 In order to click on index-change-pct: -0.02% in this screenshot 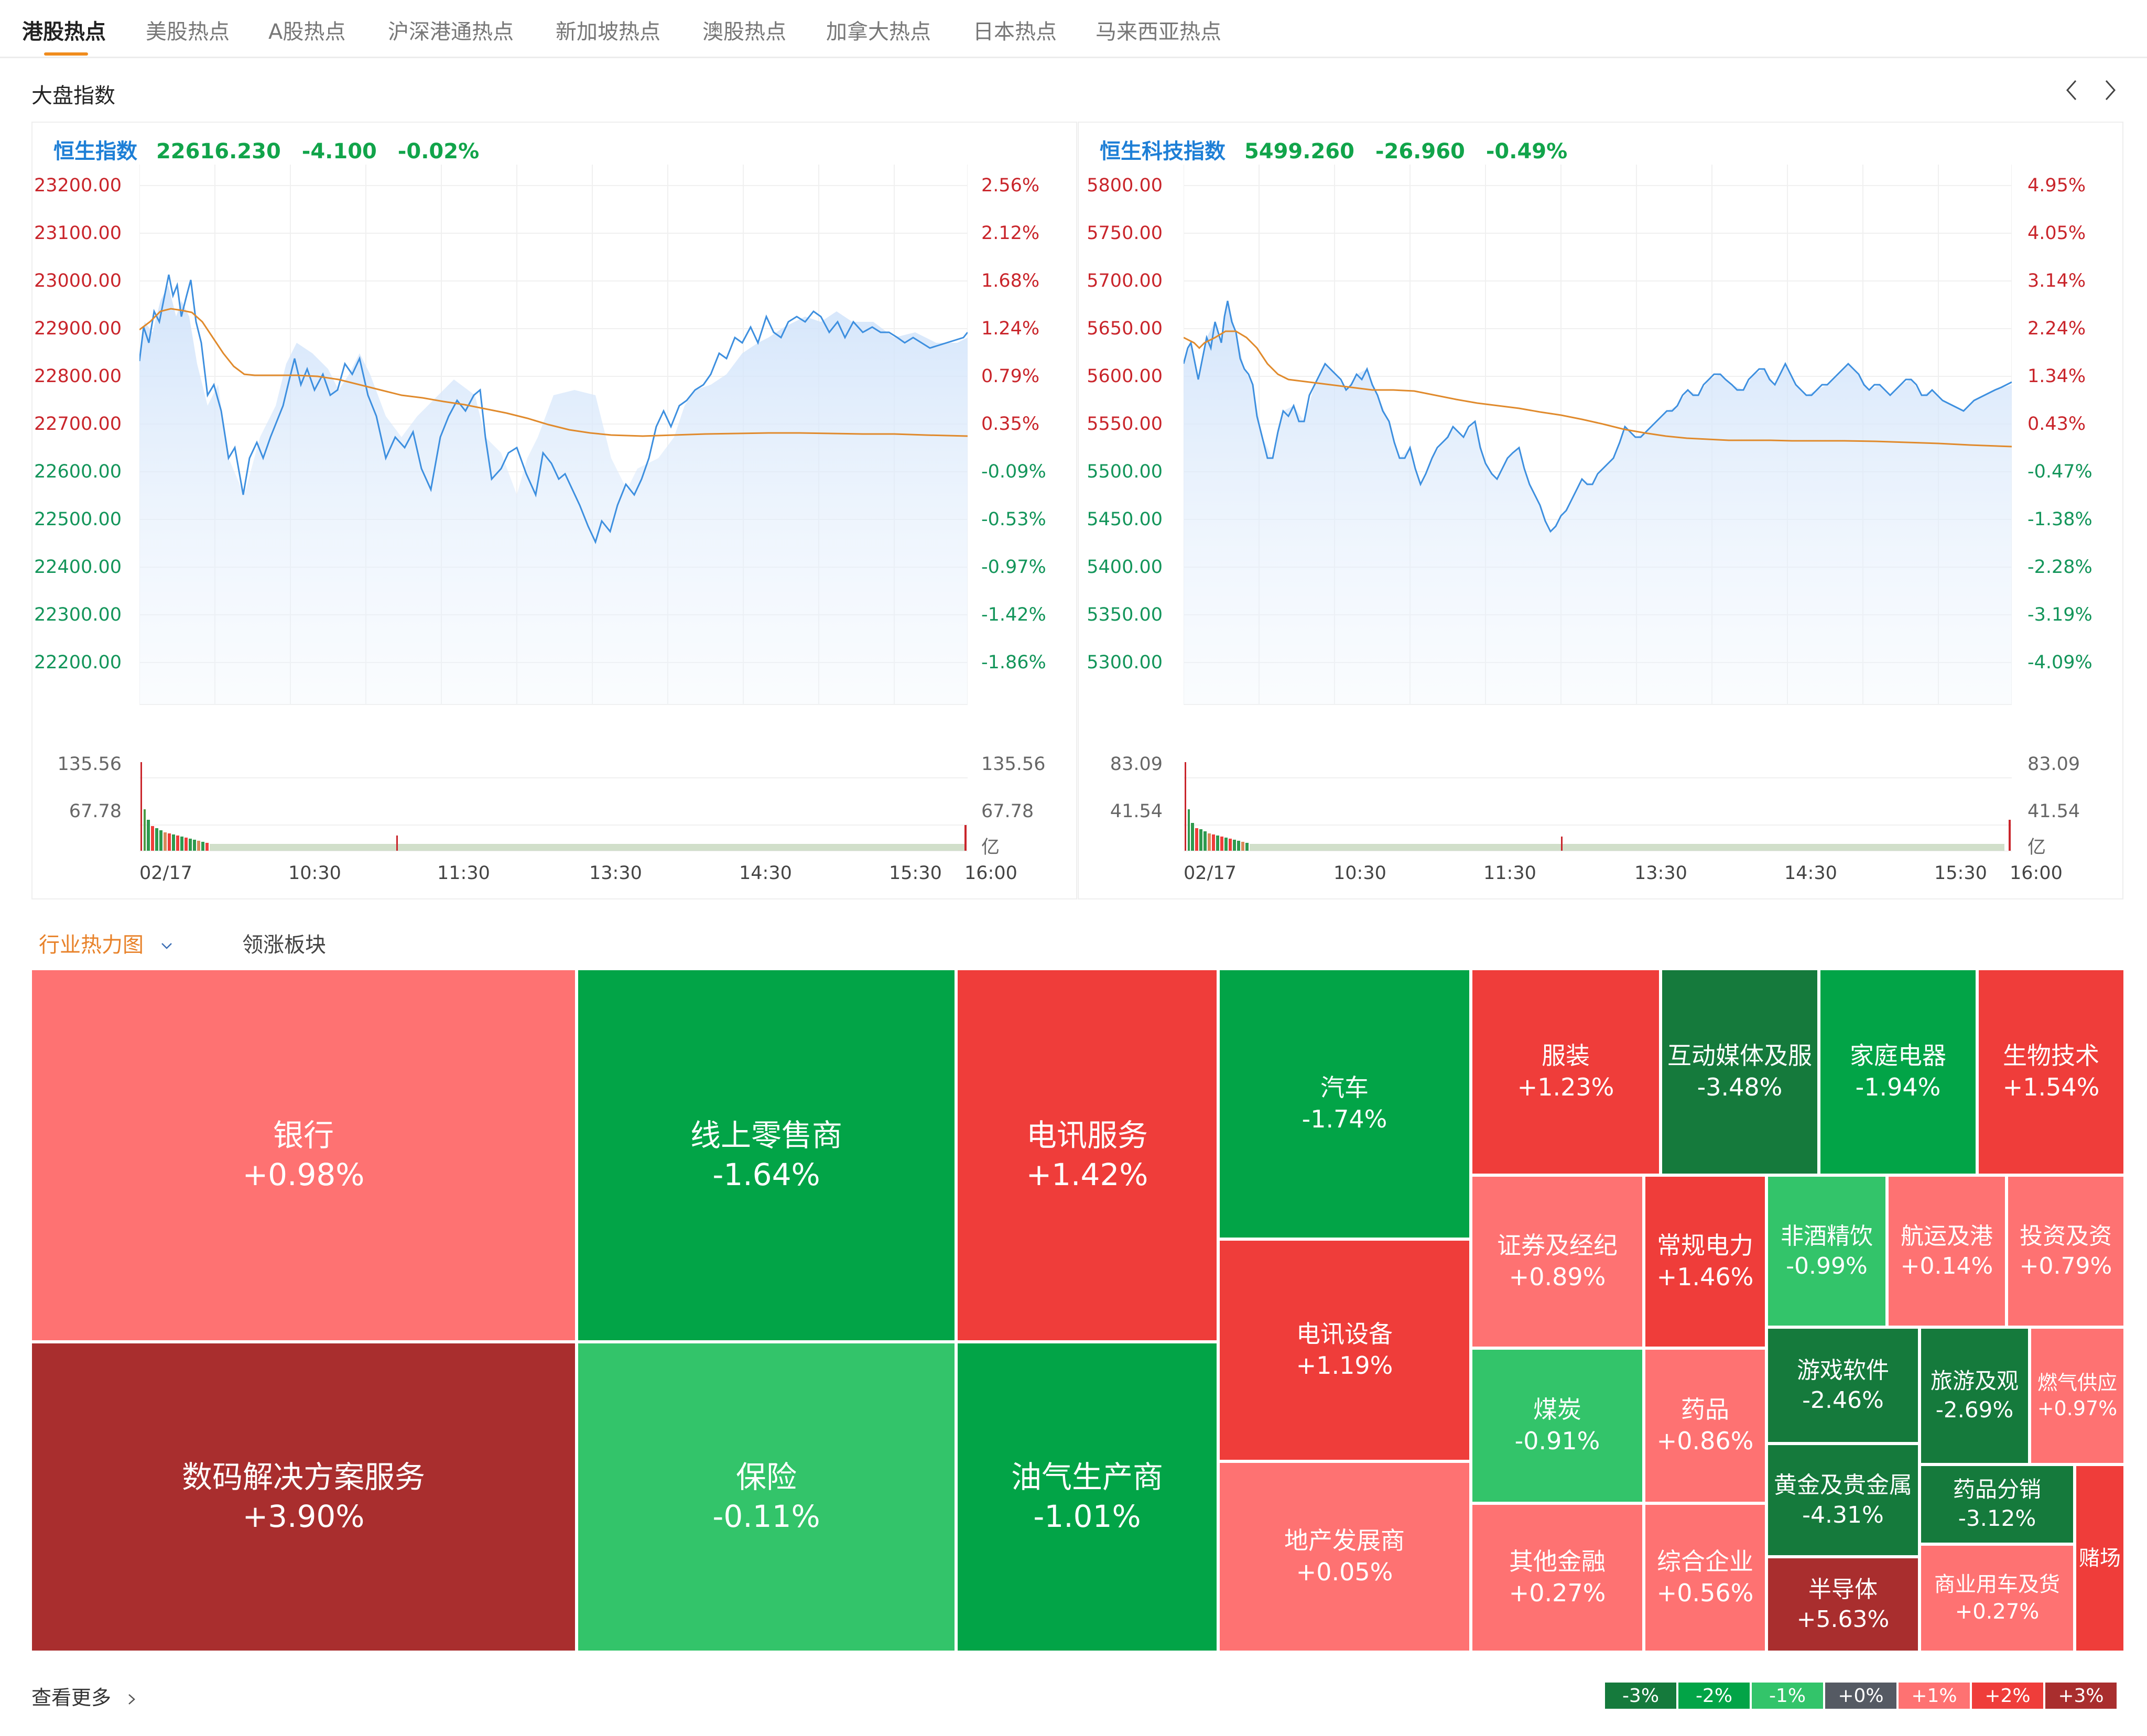, I will do `click(438, 151)`.